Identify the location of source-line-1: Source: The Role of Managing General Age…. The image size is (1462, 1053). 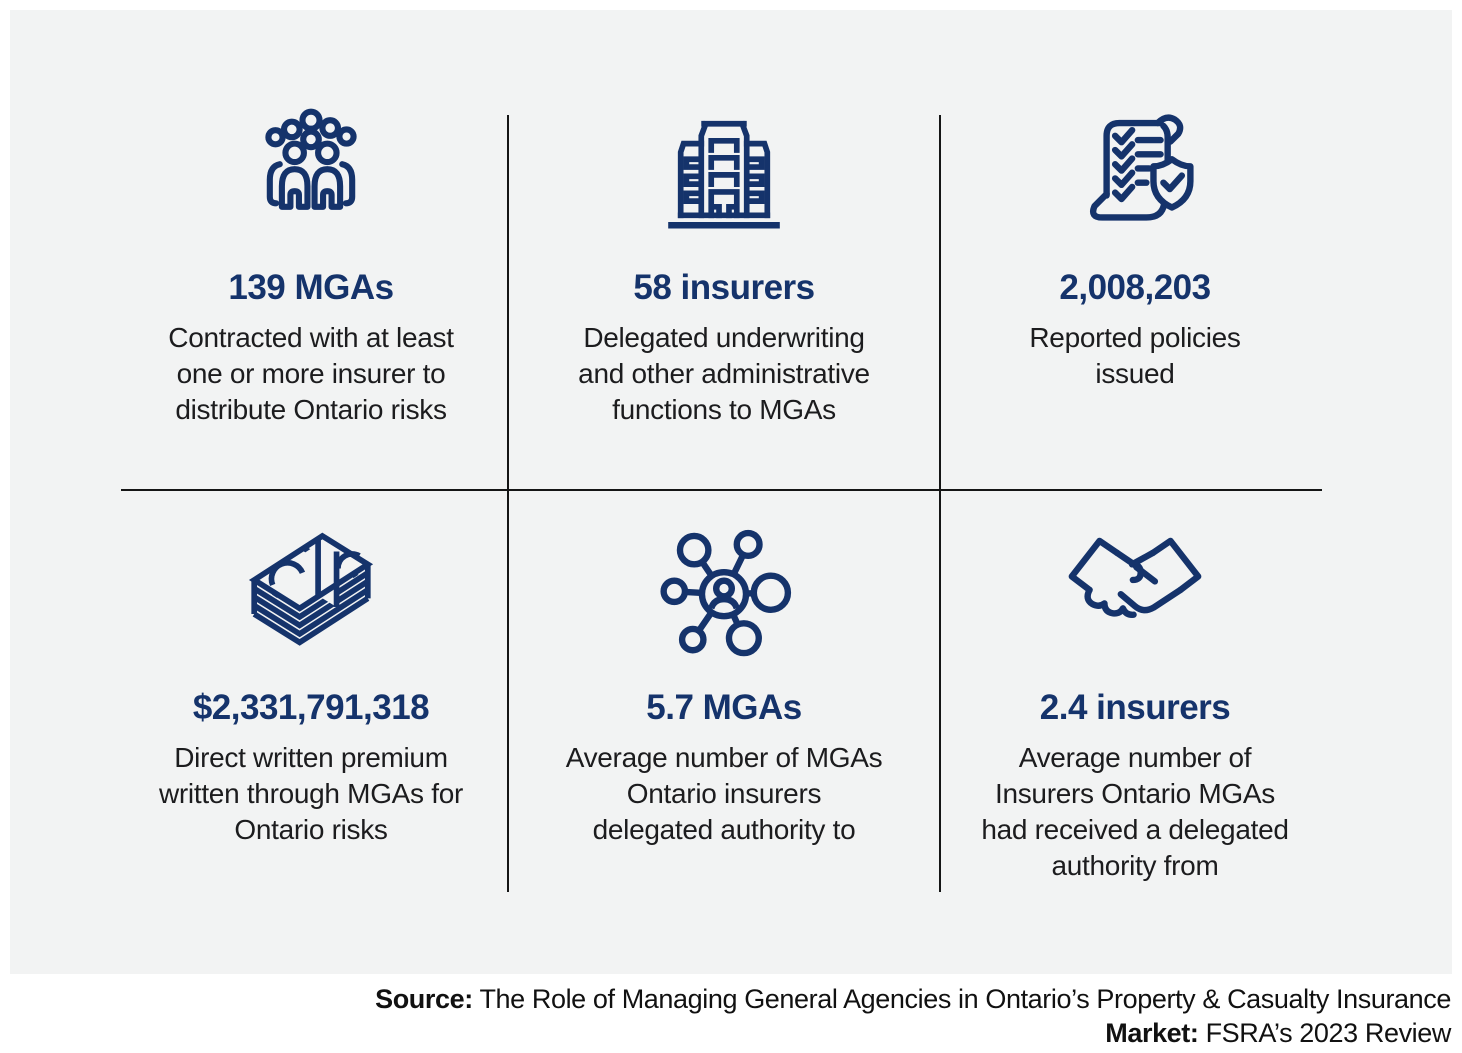
(913, 999).